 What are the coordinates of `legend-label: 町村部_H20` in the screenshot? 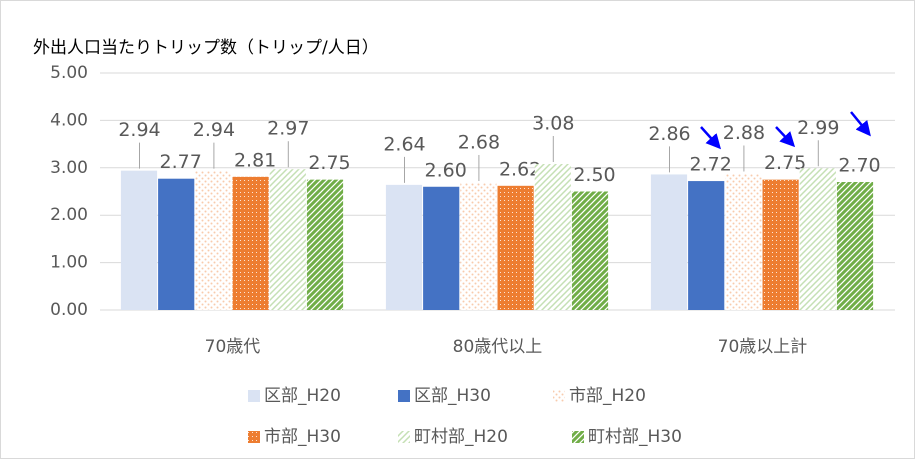 It's located at (461, 437).